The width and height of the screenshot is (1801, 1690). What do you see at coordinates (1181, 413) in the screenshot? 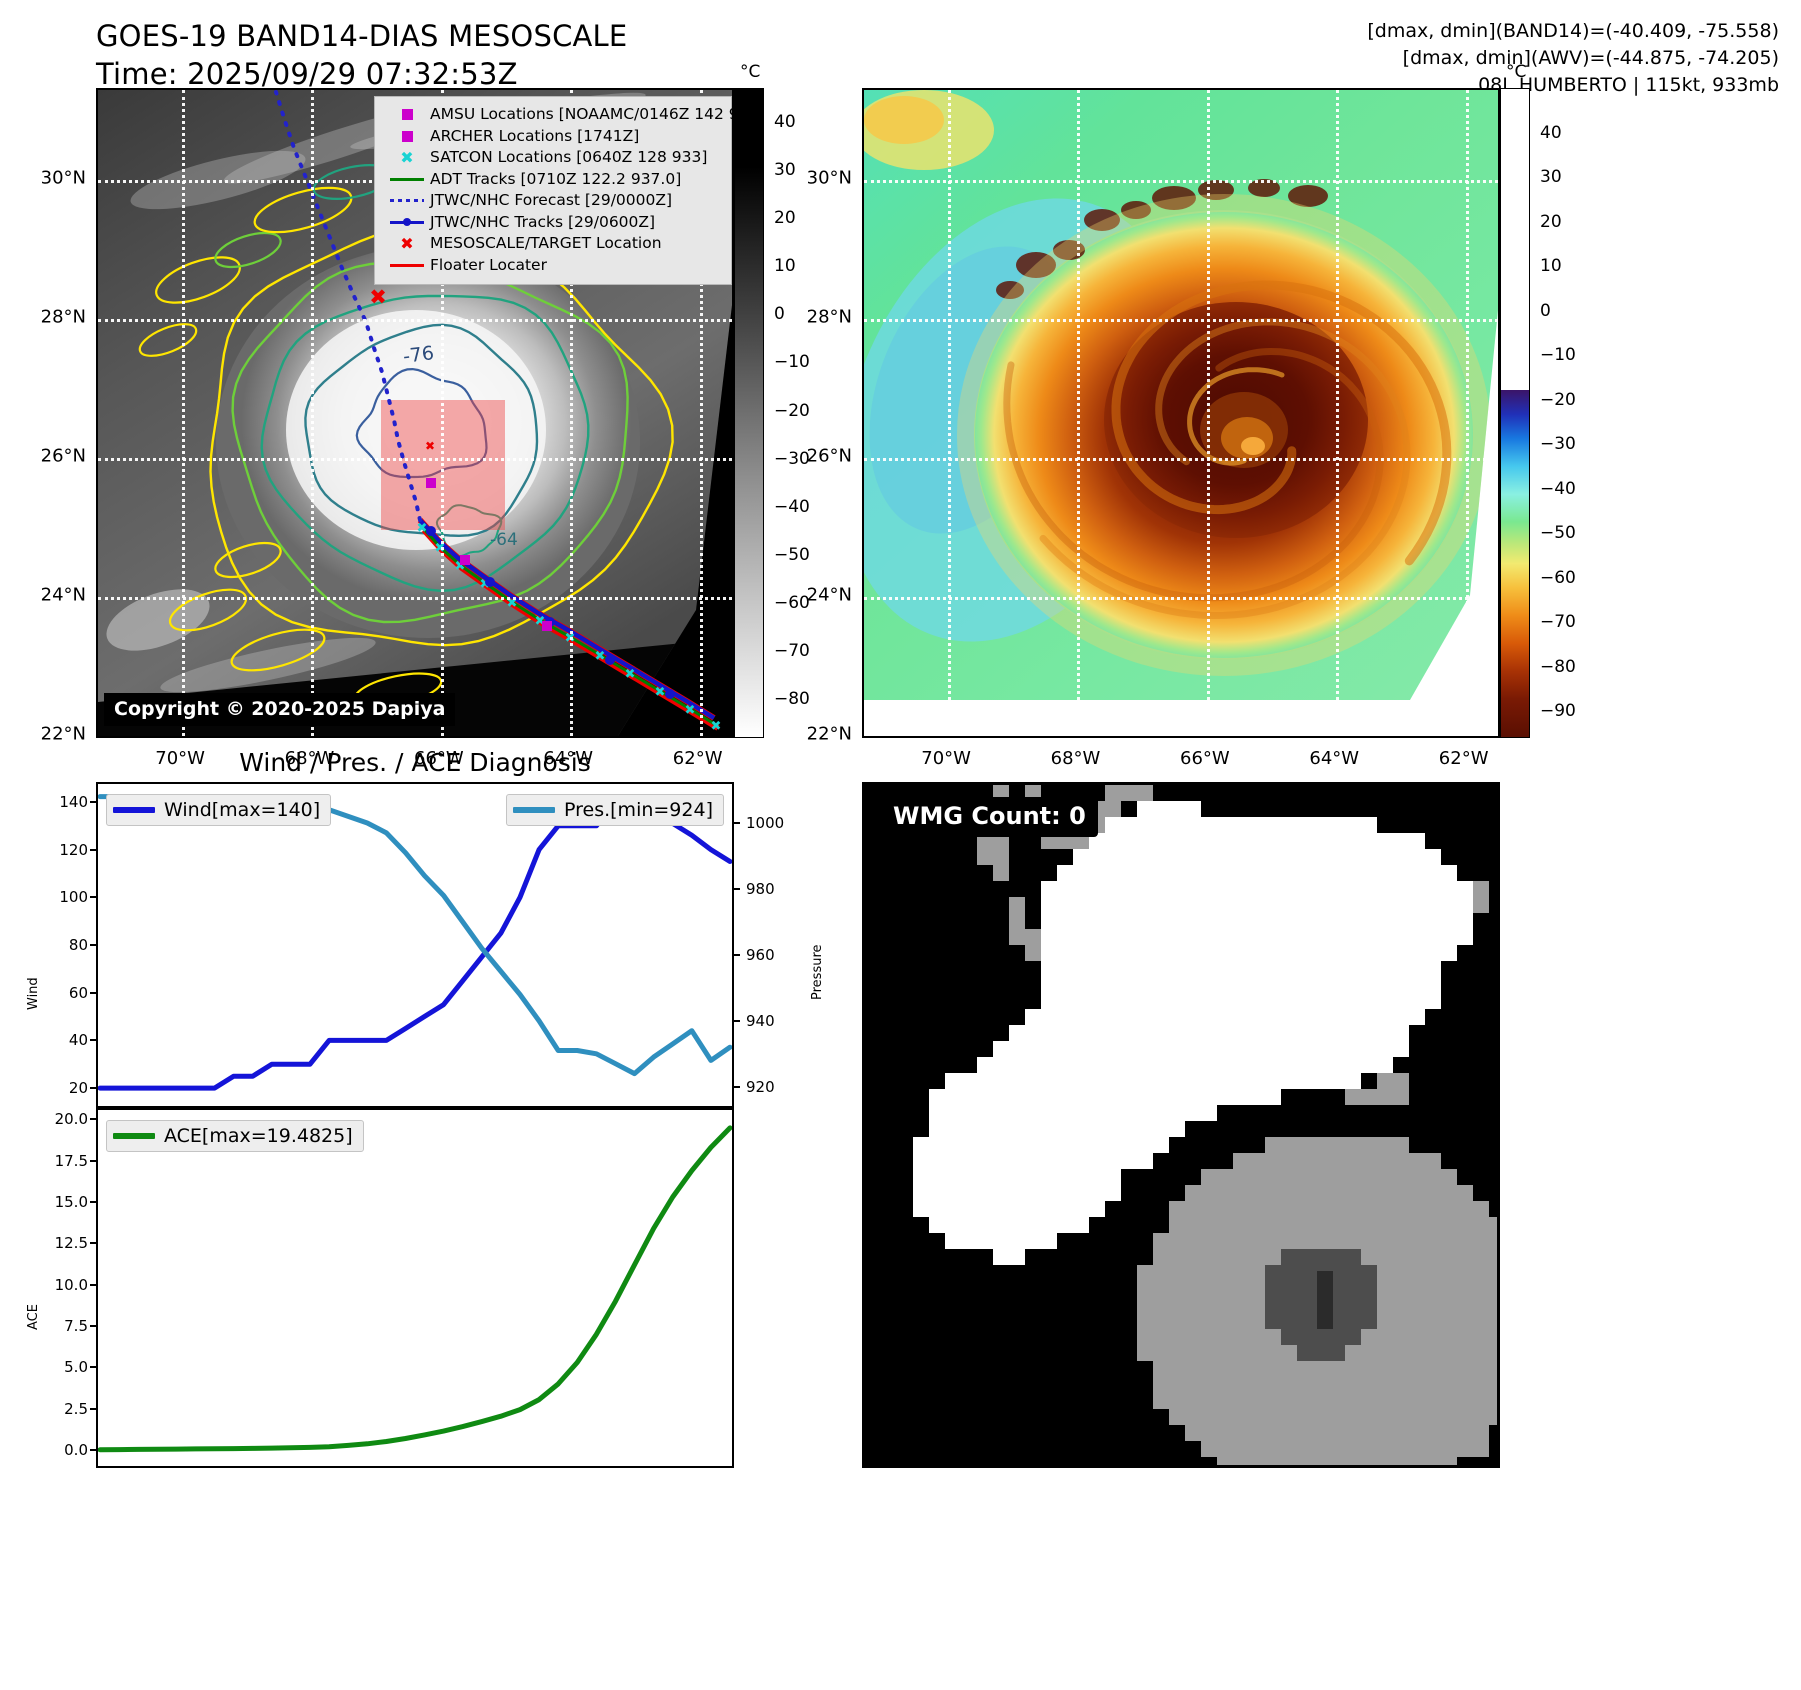
I see `awv-map` at bounding box center [1181, 413].